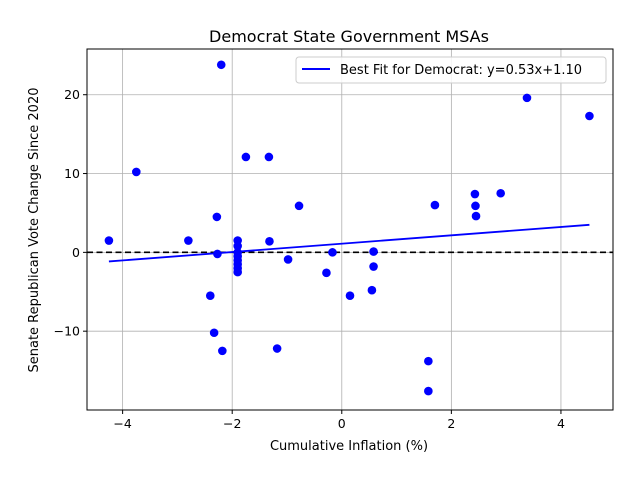 The image size is (640, 480). Describe the element at coordinates (451, 423) in the screenshot. I see `x-tick-label: 2` at that location.